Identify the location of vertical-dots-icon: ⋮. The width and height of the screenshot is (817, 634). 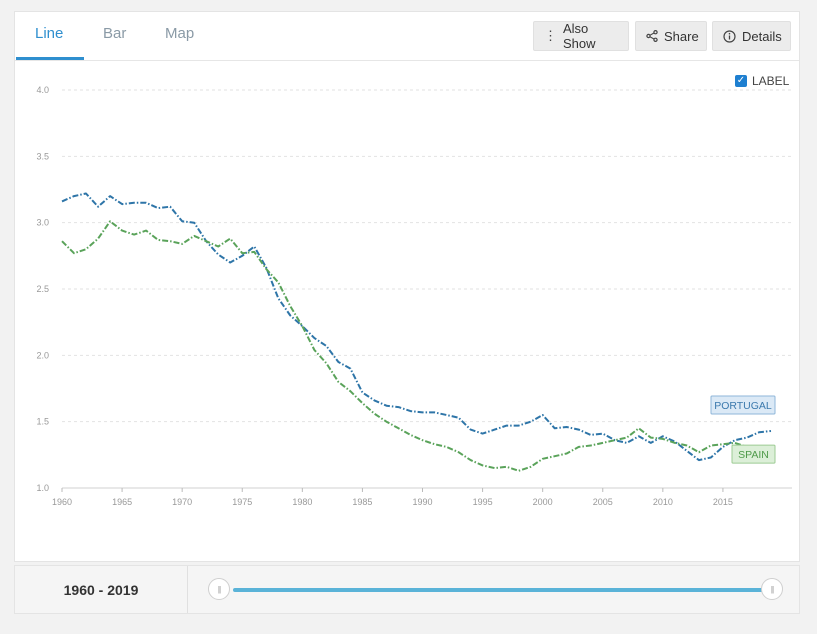
(550, 35).